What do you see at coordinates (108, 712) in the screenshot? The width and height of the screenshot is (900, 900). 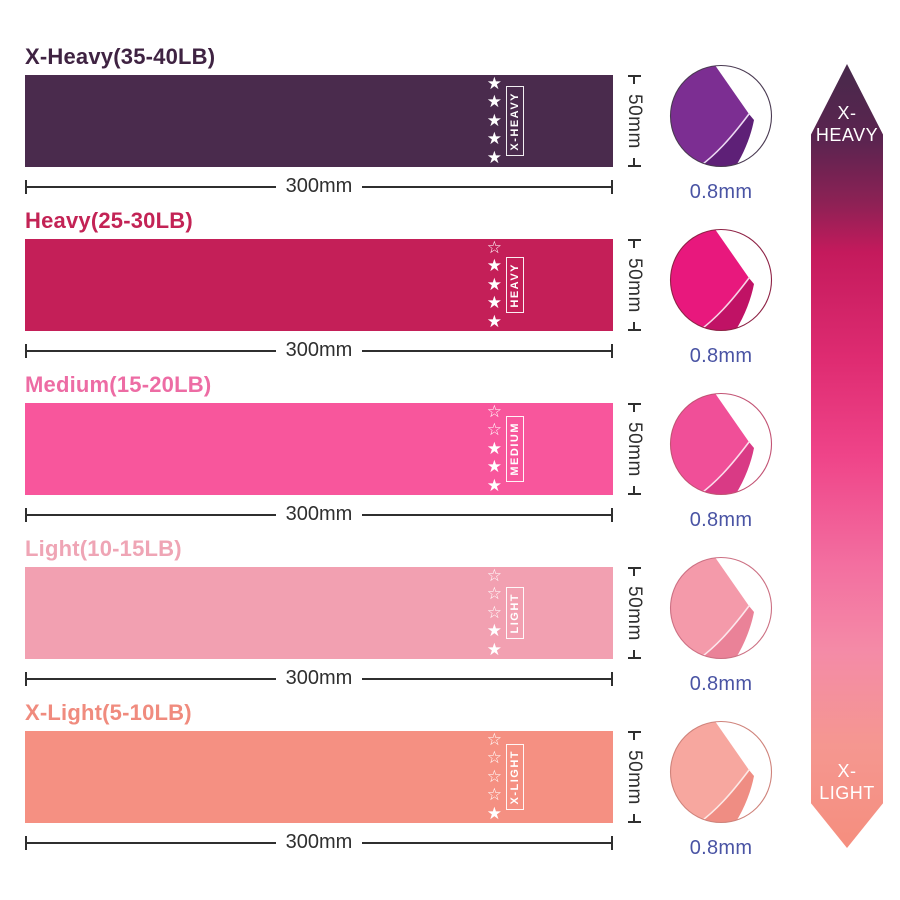 I see `band-title: X-Light(5-10LB)` at bounding box center [108, 712].